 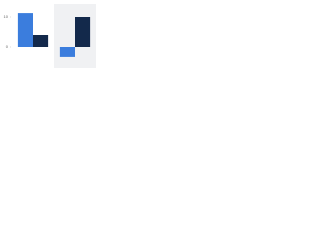 What do you see at coordinates (6, 16) in the screenshot?
I see `y-tick-label: 10` at bounding box center [6, 16].